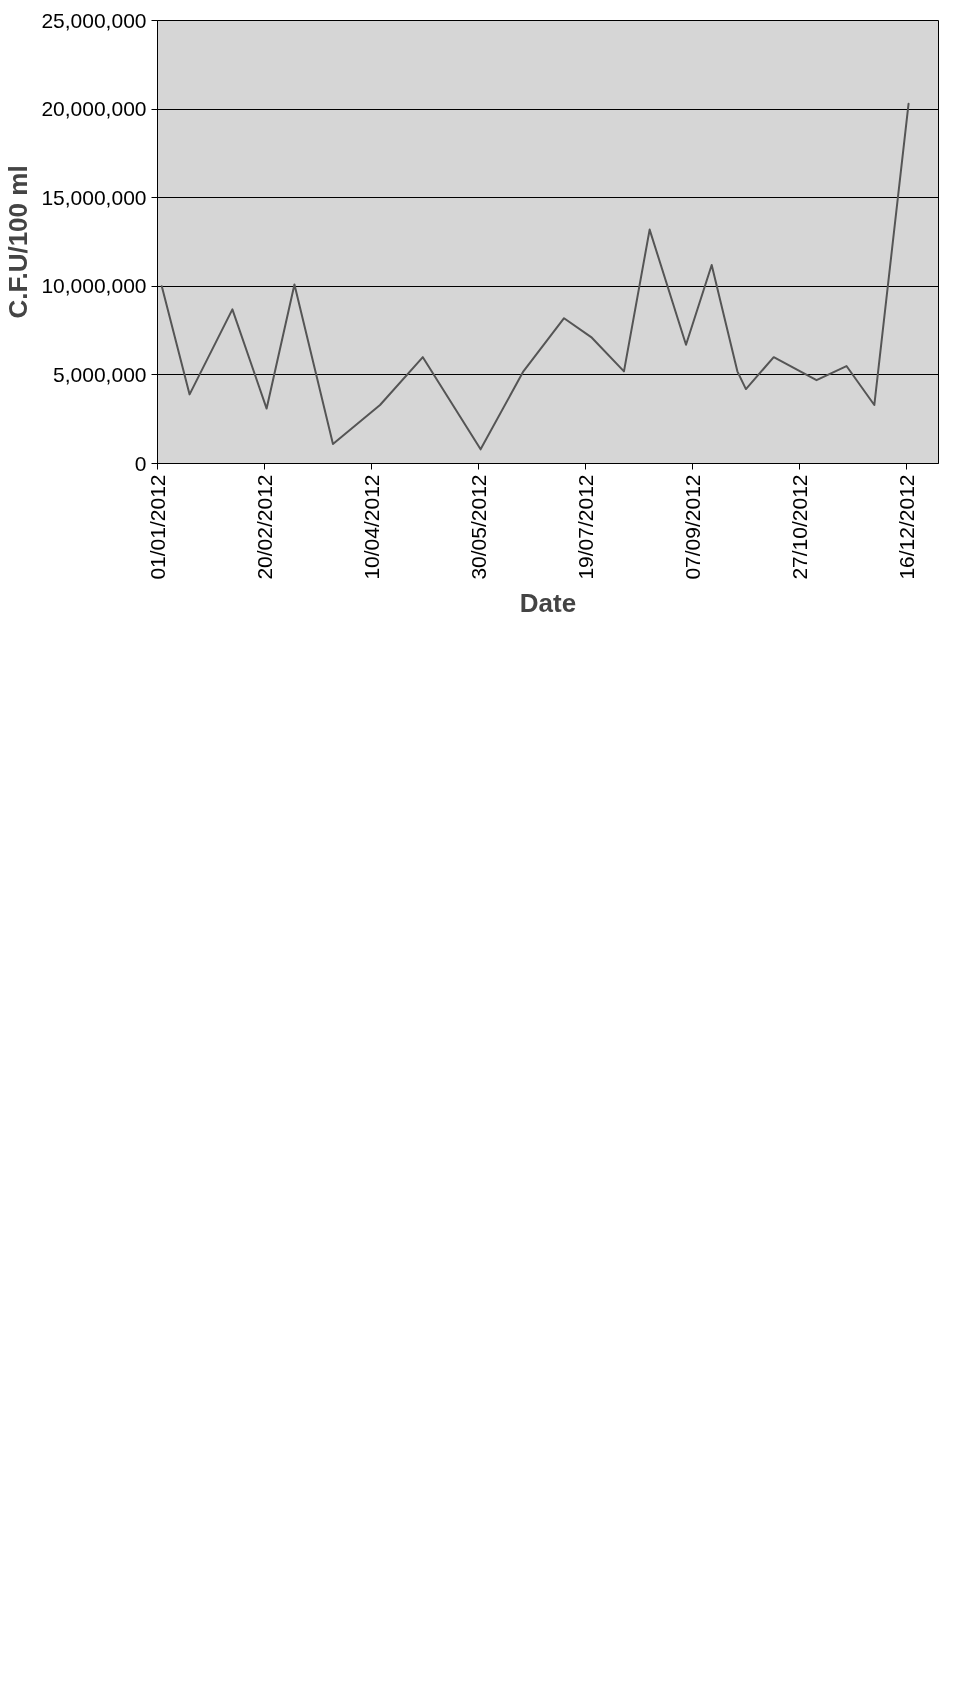 The image size is (968, 1683). I want to click on x-tick-label: 20/02/2012, so click(264, 527).